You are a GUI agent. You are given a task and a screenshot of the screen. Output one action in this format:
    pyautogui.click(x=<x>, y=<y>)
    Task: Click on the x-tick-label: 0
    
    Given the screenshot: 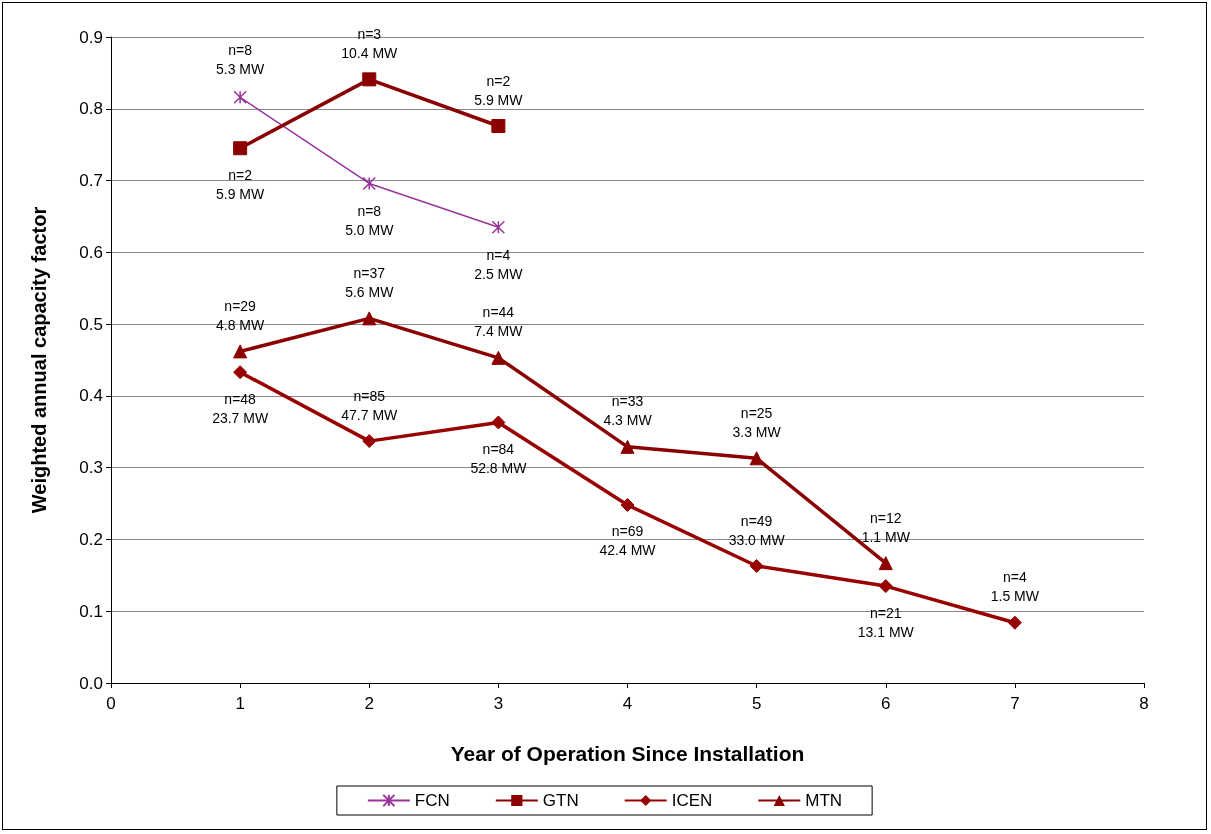 What is the action you would take?
    pyautogui.click(x=111, y=703)
    